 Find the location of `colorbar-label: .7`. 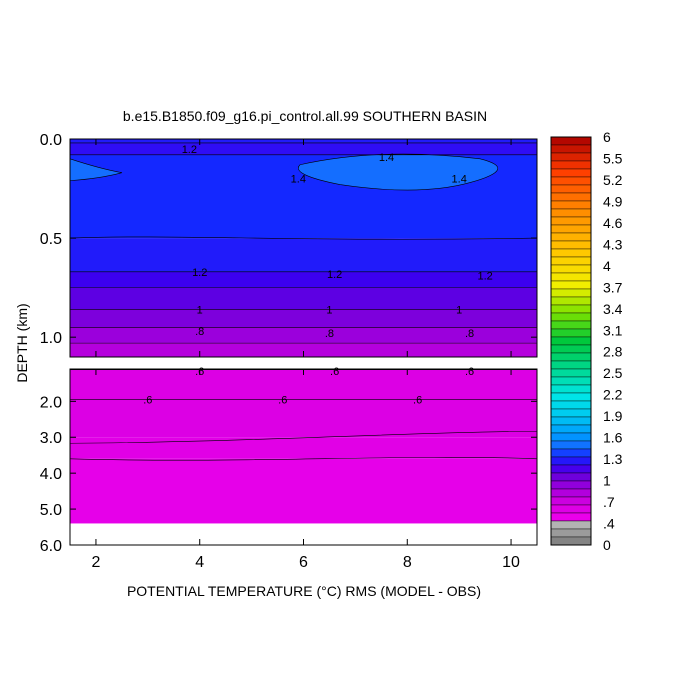

colorbar-label: .7 is located at coordinates (609, 502).